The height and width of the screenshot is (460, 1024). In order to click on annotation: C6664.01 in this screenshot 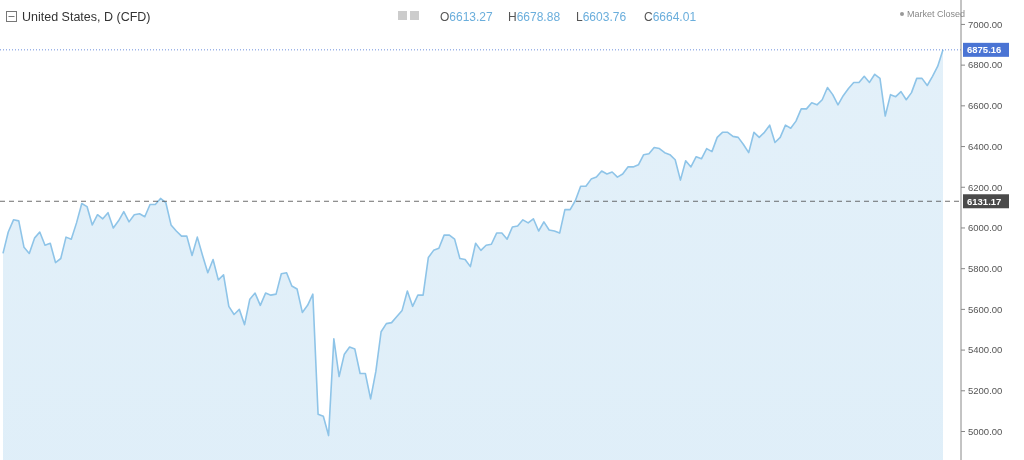, I will do `click(670, 17)`.